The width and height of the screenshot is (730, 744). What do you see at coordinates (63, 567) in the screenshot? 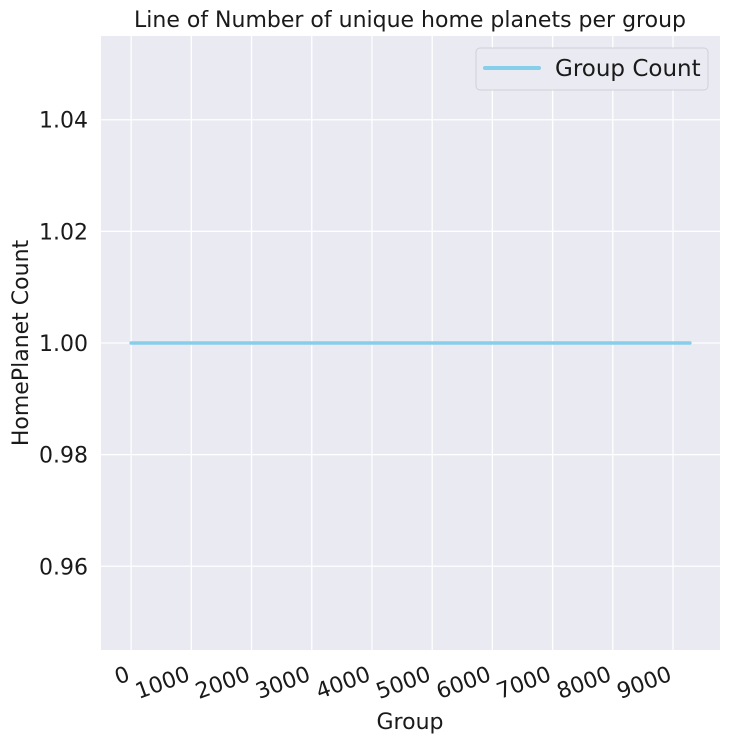
I see `y-tick-label: 0.96` at bounding box center [63, 567].